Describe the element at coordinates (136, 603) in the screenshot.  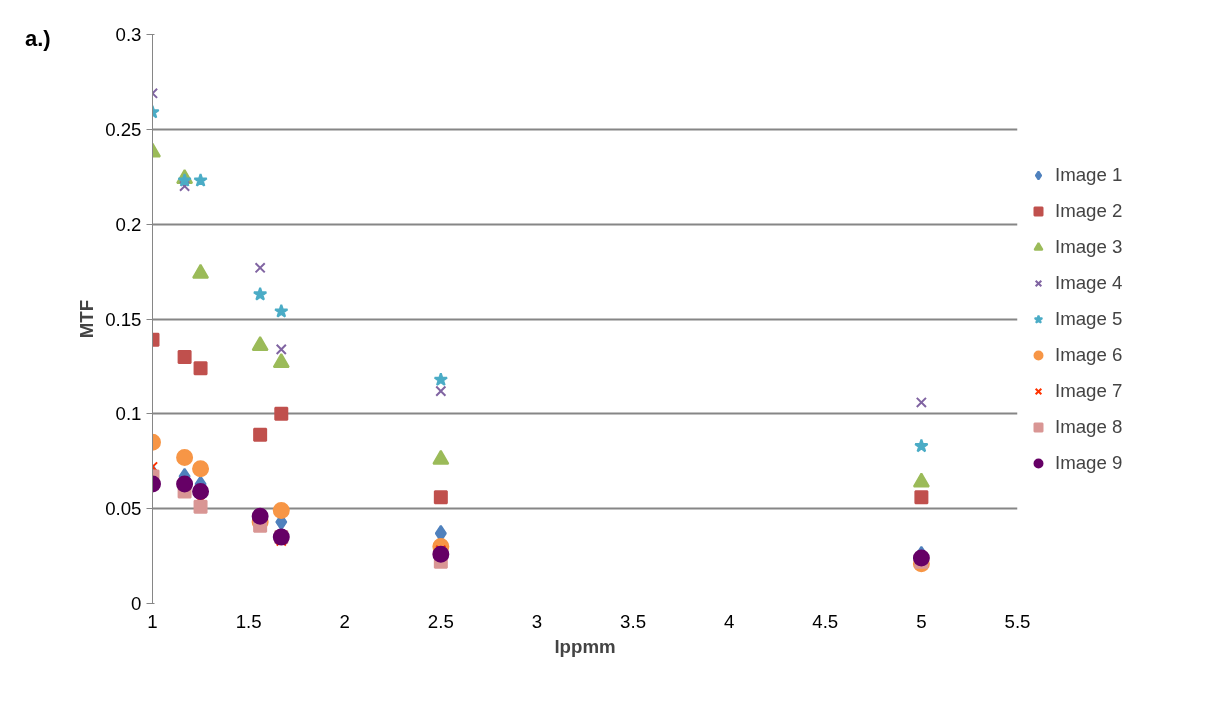
I see `y-tick-label: 0` at that location.